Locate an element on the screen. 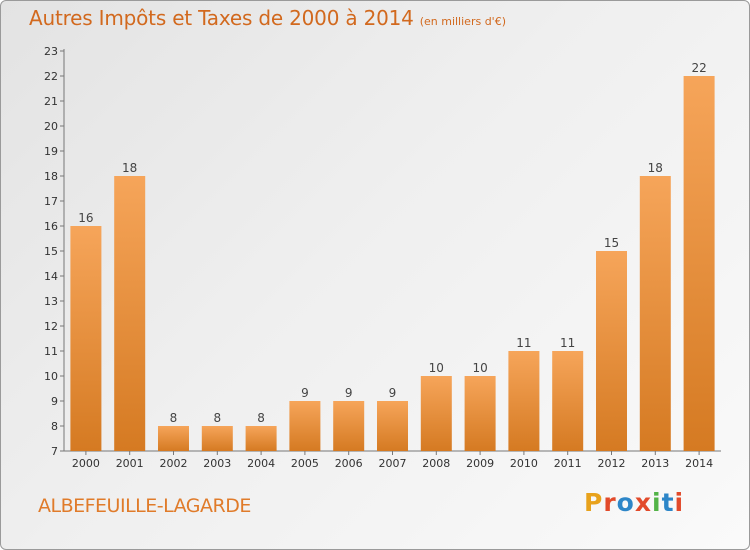 Image resolution: width=750 pixels, height=550 pixels. y-tick-label: 13 is located at coordinates (51, 301).